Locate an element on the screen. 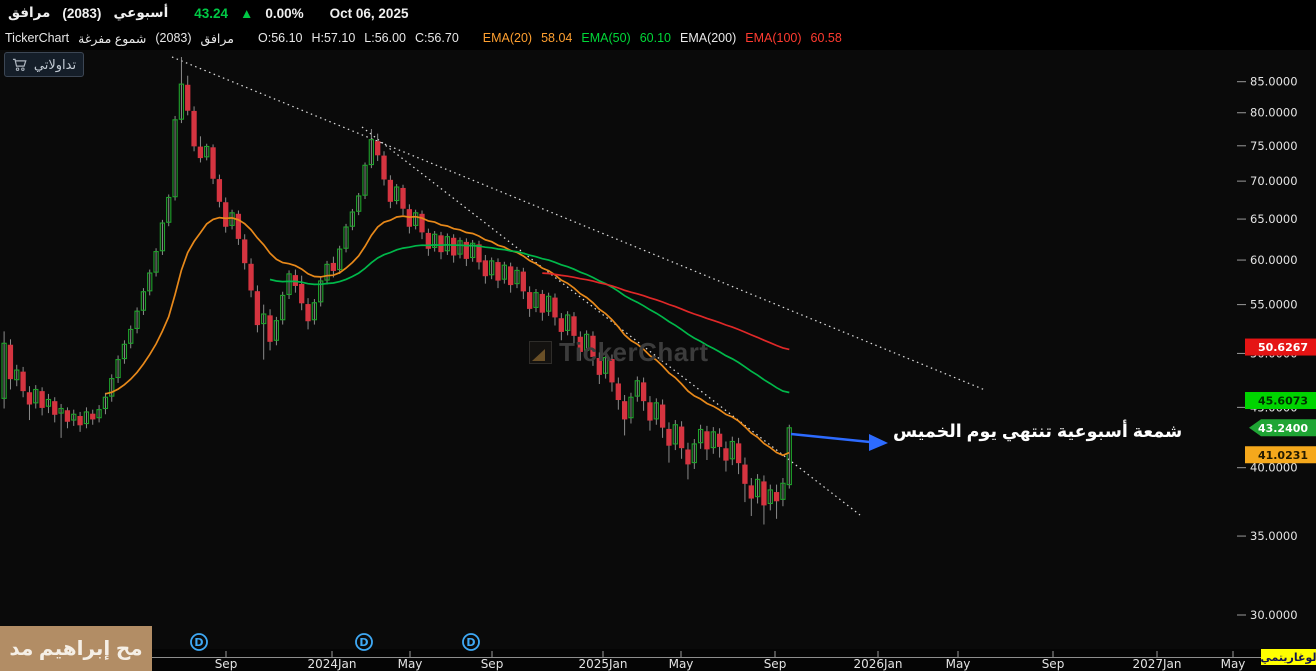  svg-text: 2024Jan is located at coordinates (331, 664).